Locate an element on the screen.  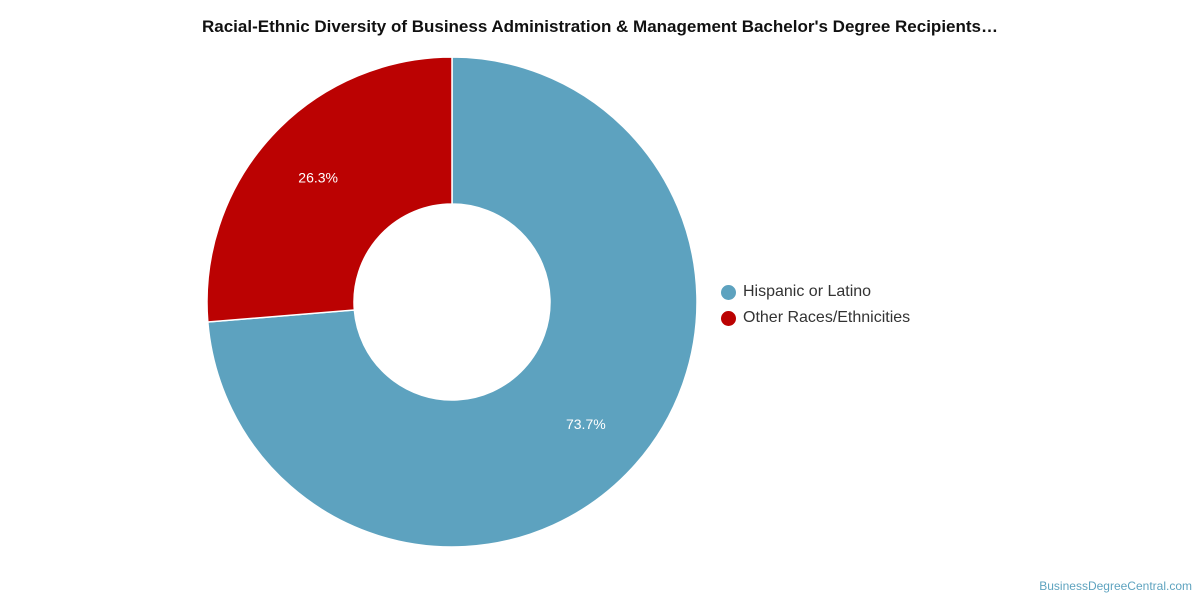
slice-label-1: 26.3% is located at coordinates (318, 177).